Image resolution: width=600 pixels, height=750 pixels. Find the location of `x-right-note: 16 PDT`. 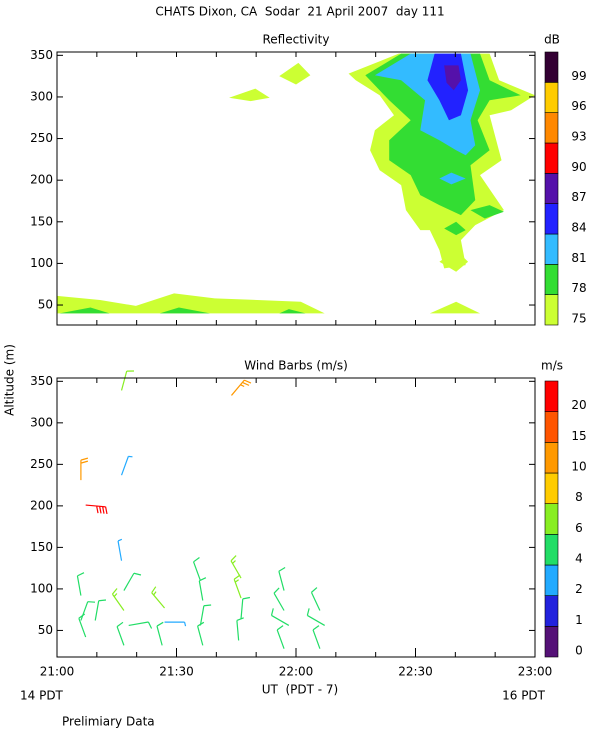

x-right-note: 16 PDT is located at coordinates (524, 696).